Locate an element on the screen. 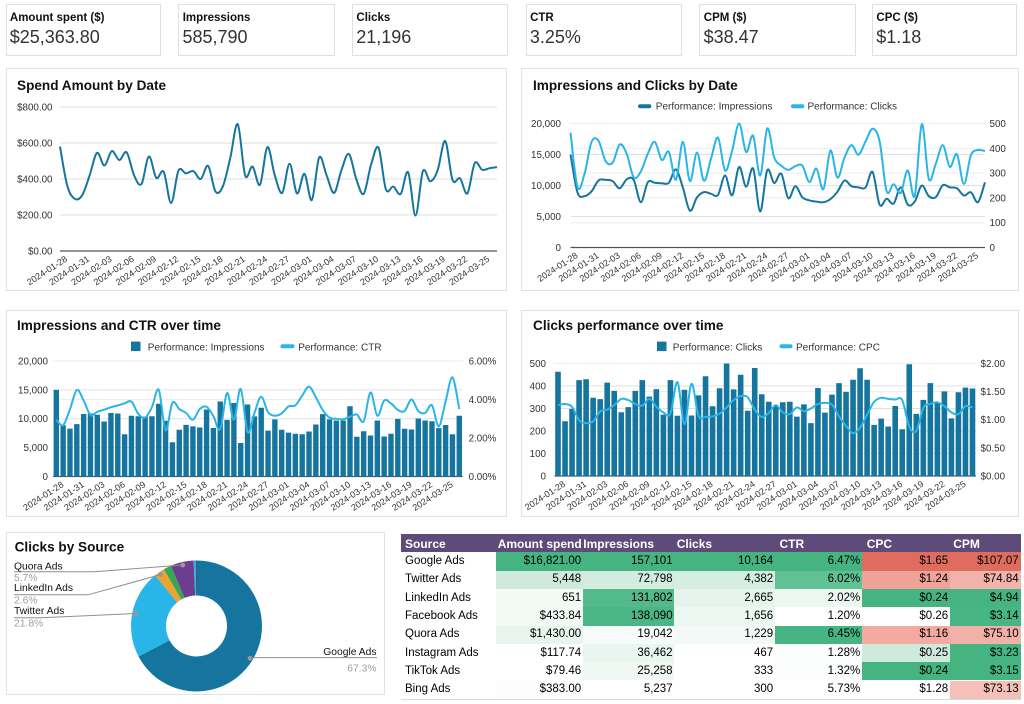 The height and width of the screenshot is (704, 1024). svg-text: $800.00 is located at coordinates (35, 108).